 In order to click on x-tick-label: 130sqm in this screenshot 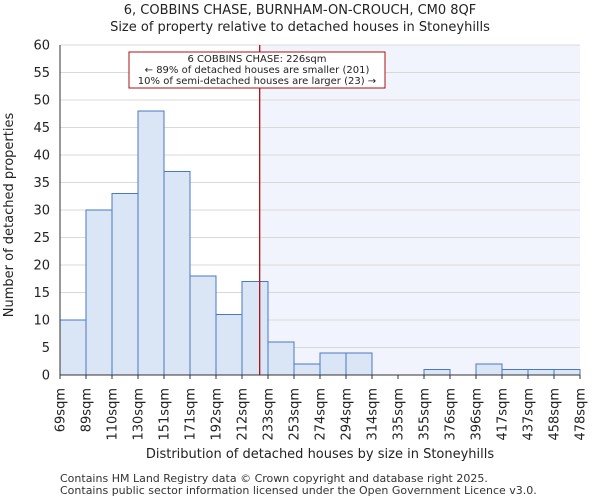, I will do `click(139, 414)`.